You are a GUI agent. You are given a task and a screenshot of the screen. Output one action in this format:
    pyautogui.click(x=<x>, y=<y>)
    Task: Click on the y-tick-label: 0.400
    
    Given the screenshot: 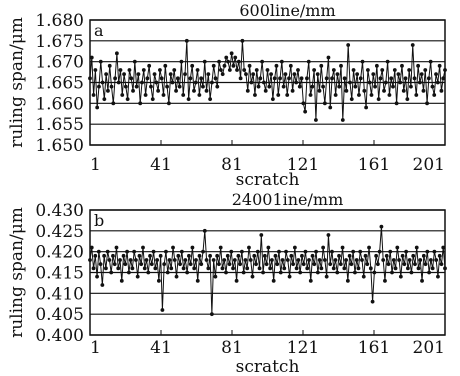 What is the action you would take?
    pyautogui.click(x=59, y=336)
    